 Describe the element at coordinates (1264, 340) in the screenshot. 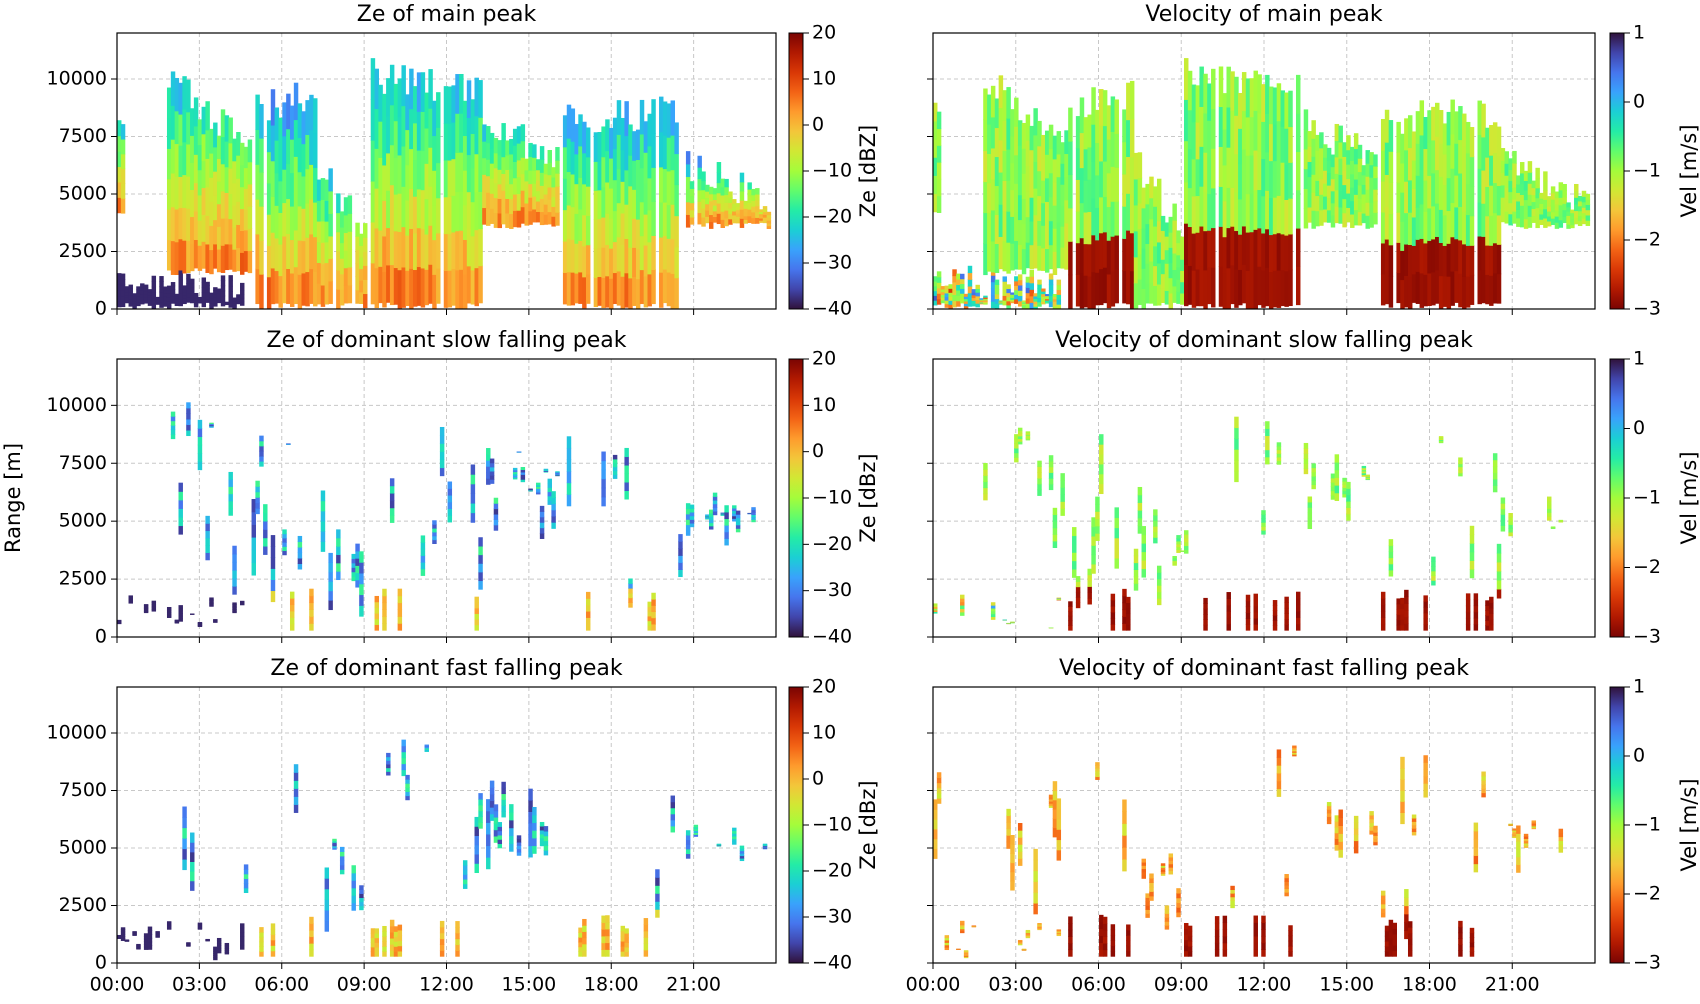

I see `panel-title: Velocity of dominant slow falling peak` at that location.